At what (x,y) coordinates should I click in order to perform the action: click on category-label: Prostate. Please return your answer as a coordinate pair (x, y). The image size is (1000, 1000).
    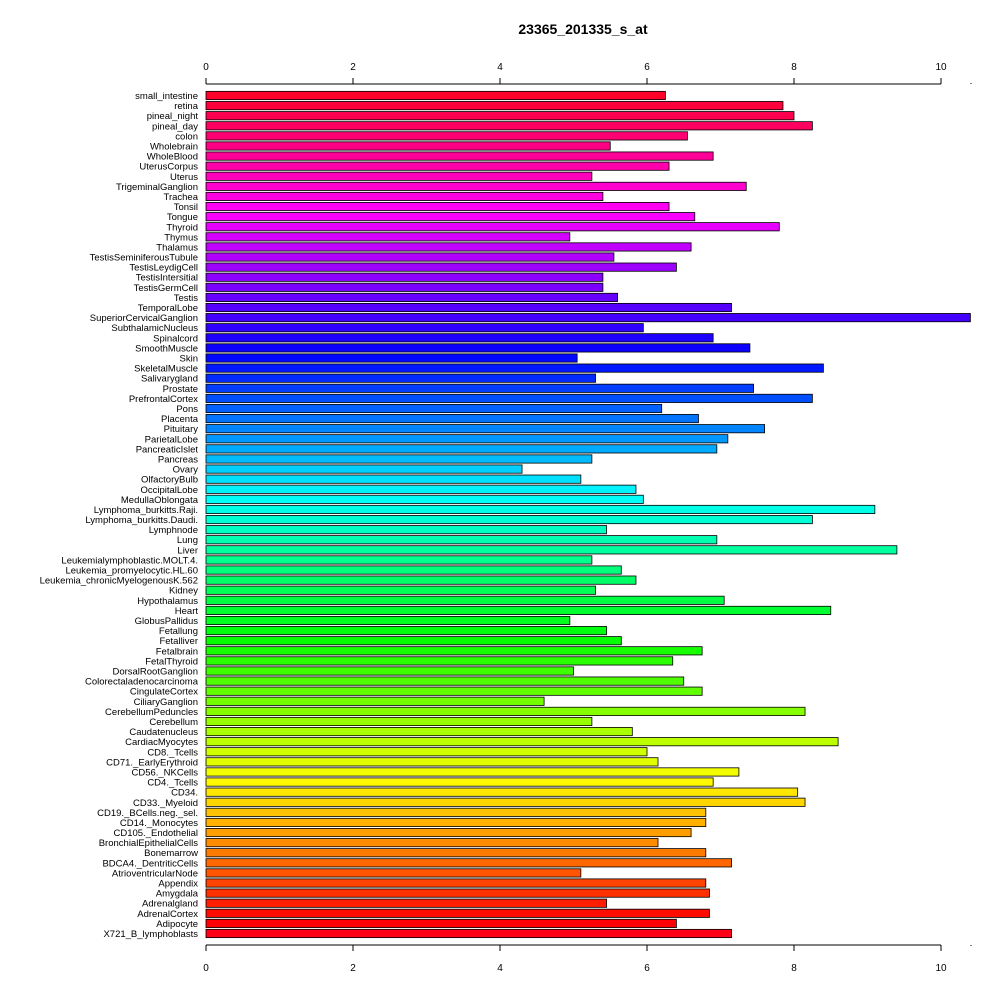
    Looking at the image, I should click on (180, 389).